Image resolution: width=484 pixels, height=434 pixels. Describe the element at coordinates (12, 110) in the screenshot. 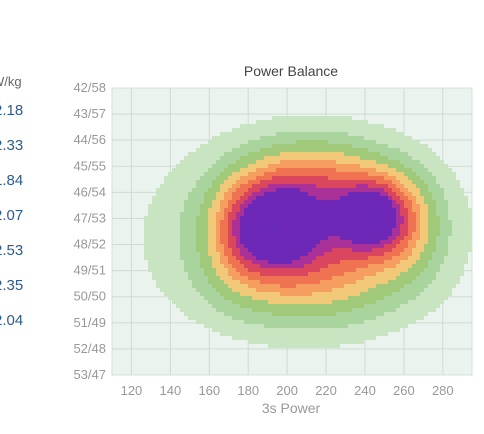

I see `left-value-1: 2.18` at that location.